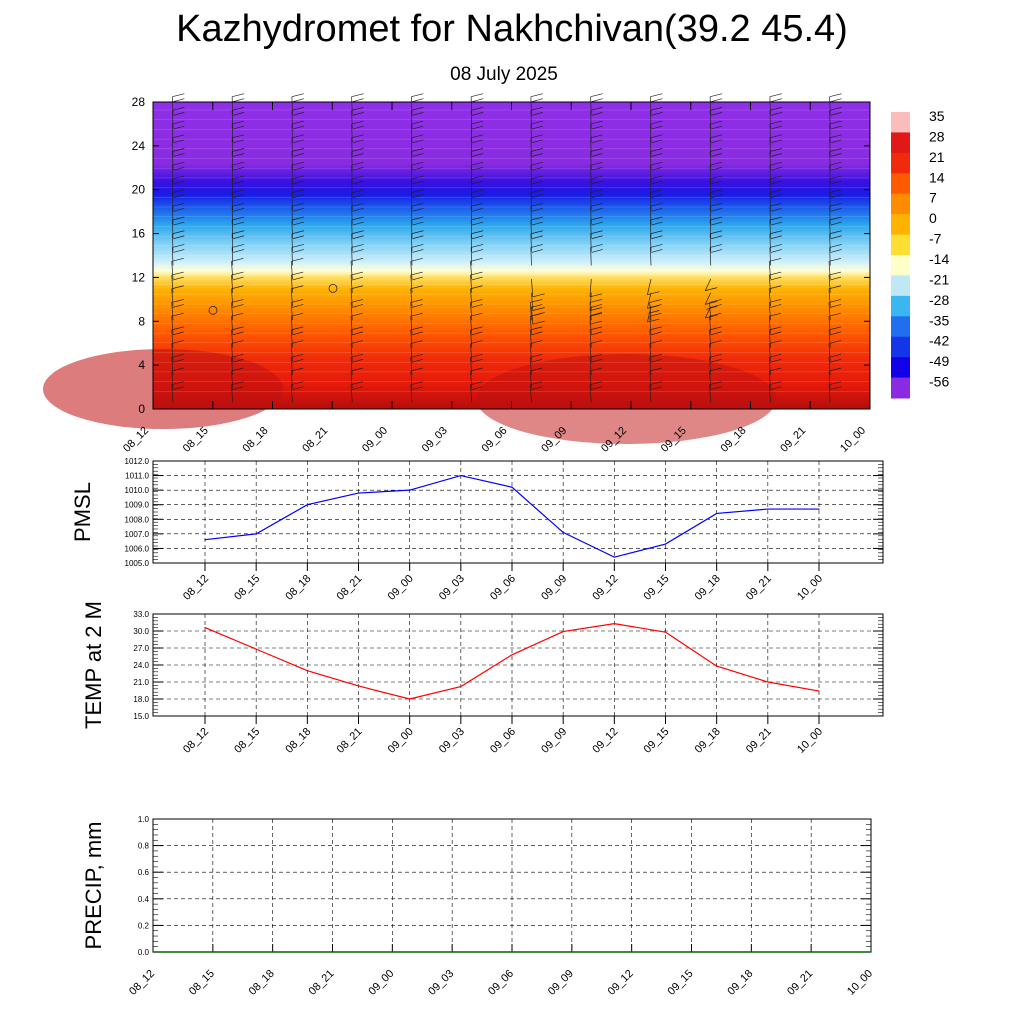 The width and height of the screenshot is (1024, 1024). What do you see at coordinates (939, 279) in the screenshot?
I see `colorbar-label: -21` at bounding box center [939, 279].